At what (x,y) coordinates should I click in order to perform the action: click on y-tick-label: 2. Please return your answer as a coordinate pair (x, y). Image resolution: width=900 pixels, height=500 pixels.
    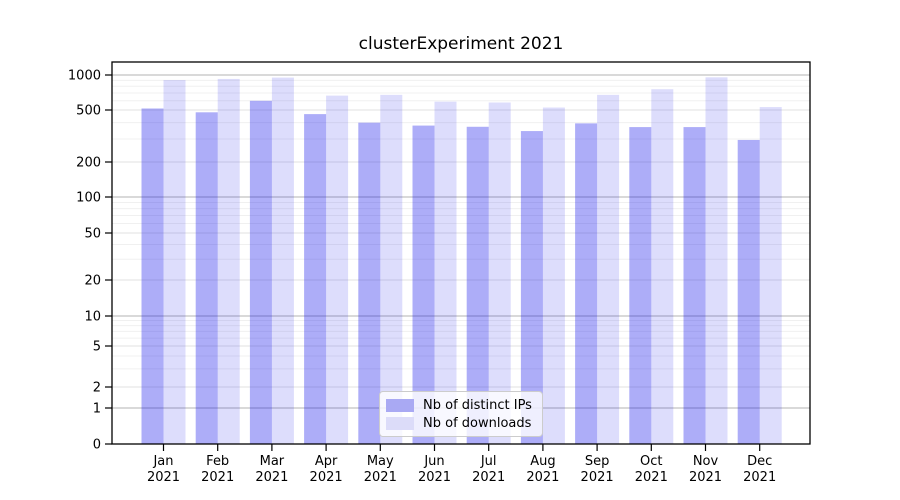
    Looking at the image, I should click on (97, 388).